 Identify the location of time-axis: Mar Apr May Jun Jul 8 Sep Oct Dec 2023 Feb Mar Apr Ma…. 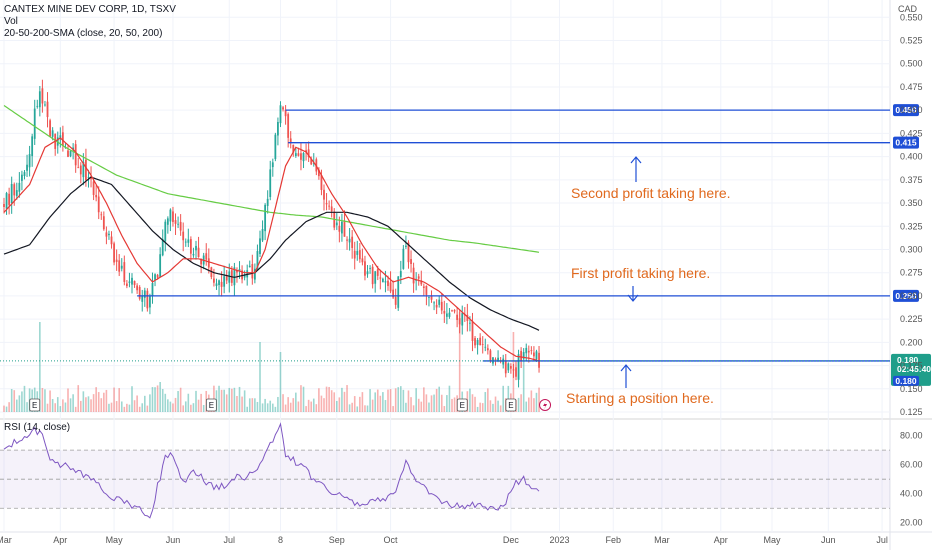
(444, 540).